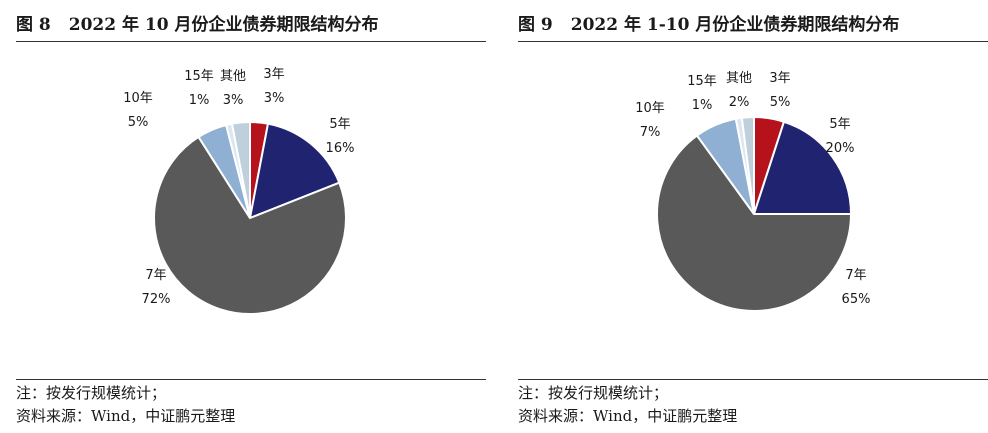 This screenshot has height=433, width=988. I want to click on slice-value-label: 72%, so click(156, 299).